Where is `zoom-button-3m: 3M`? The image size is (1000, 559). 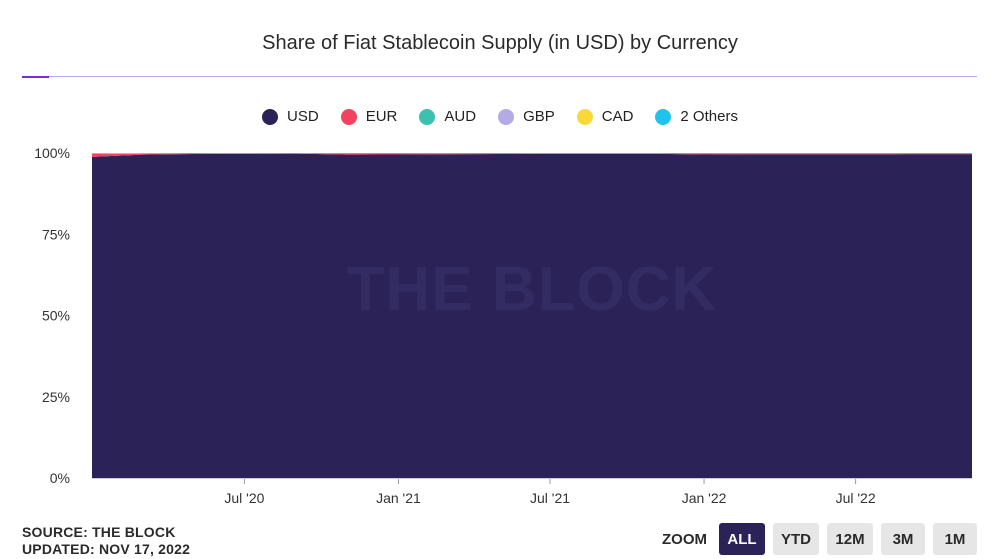
zoom-button-3m: 3M is located at coordinates (903, 539).